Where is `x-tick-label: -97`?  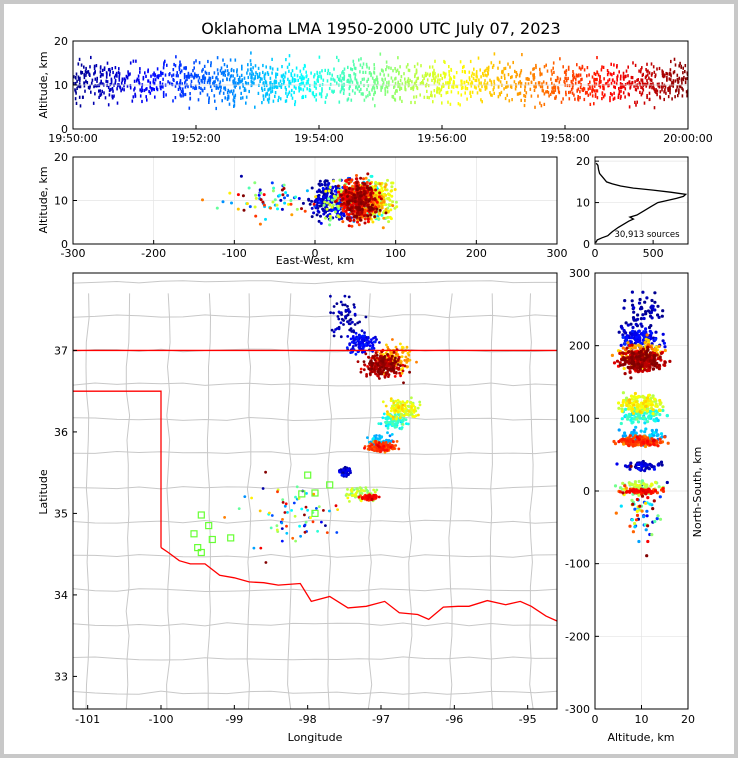
x-tick-label: -97 is located at coordinates (381, 719).